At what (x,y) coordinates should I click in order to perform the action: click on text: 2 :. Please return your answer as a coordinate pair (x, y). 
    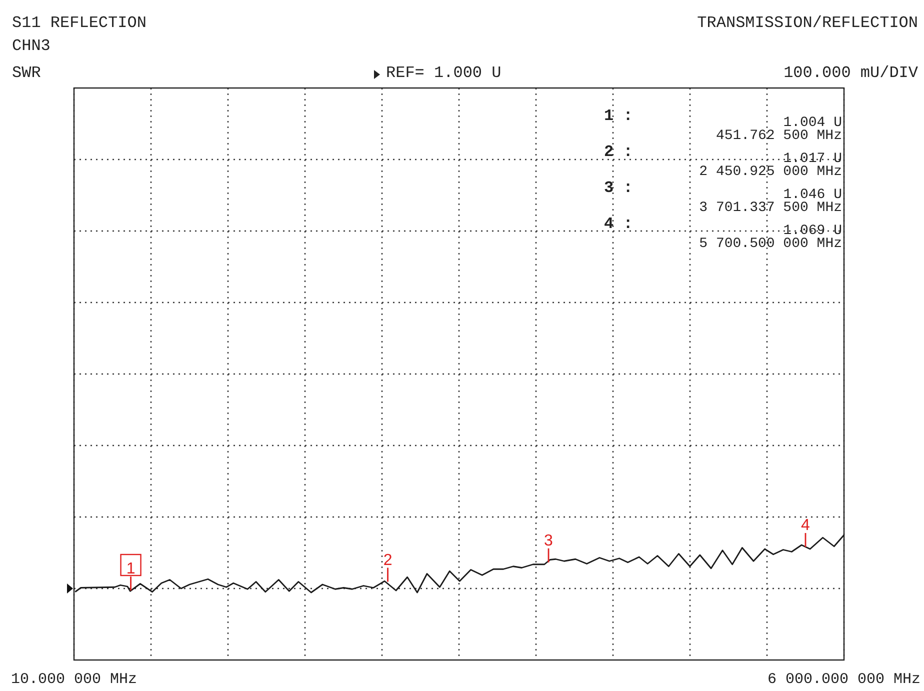
    Looking at the image, I should click on (618, 152).